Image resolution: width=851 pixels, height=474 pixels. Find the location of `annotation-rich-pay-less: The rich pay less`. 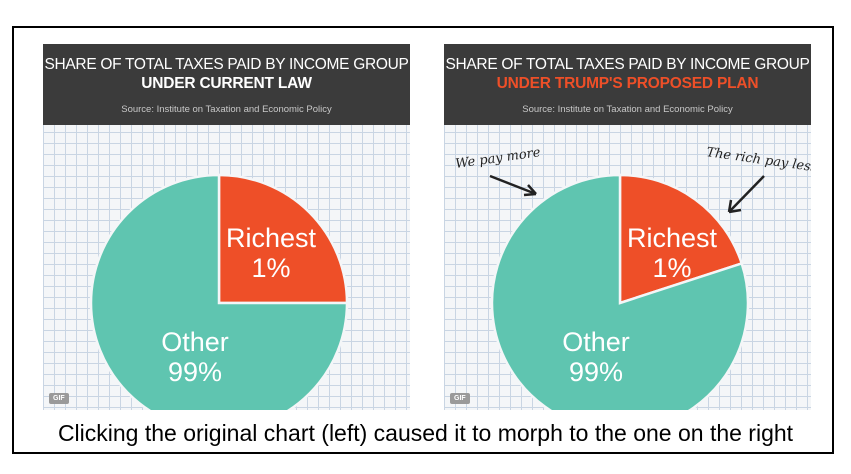

annotation-rich-pay-less: The rich pay less is located at coordinates (758, 160).